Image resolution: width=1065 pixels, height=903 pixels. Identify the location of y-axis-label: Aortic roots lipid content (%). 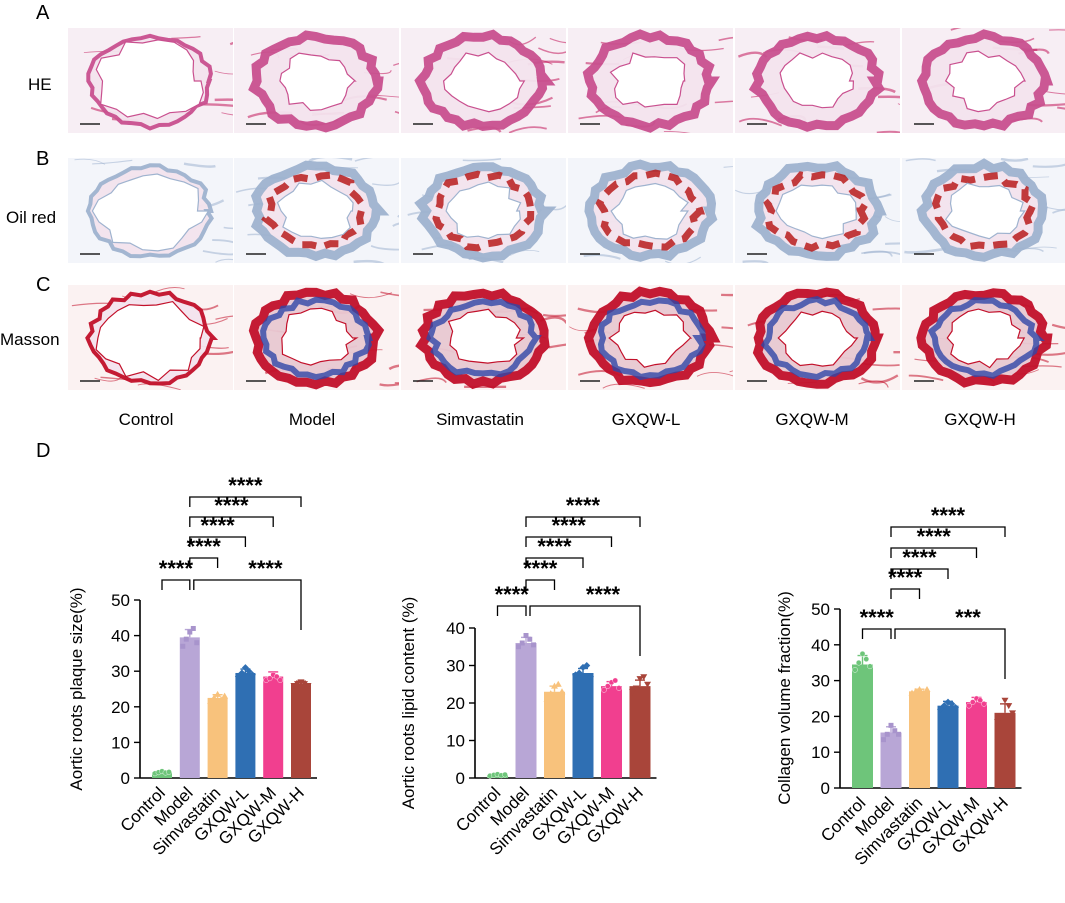
(408, 703).